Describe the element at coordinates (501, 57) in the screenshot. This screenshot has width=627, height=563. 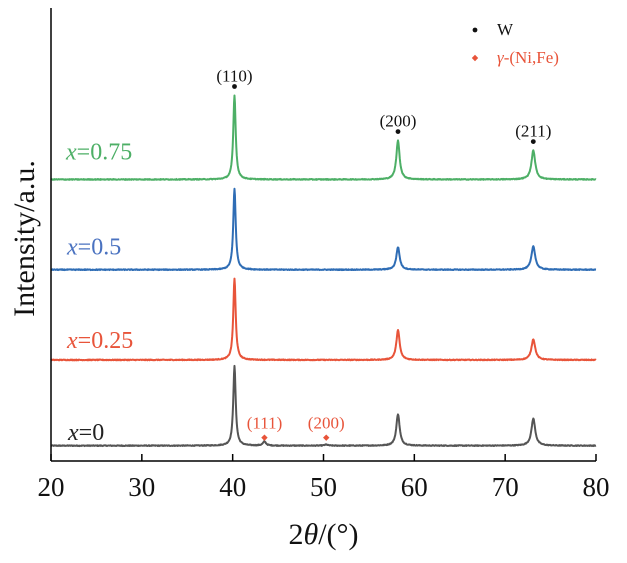
I see `legend-italic-prefix: γ` at that location.